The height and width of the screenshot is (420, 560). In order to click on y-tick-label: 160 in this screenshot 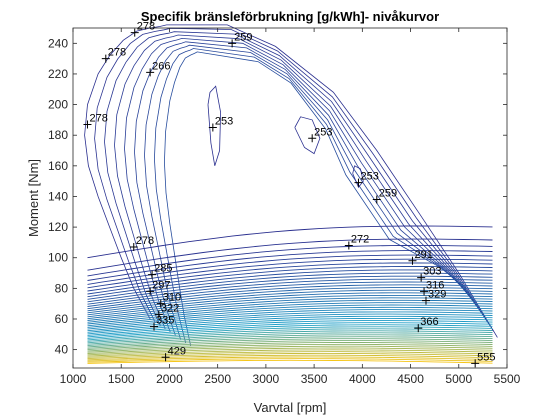, I will do `click(58, 166)`.